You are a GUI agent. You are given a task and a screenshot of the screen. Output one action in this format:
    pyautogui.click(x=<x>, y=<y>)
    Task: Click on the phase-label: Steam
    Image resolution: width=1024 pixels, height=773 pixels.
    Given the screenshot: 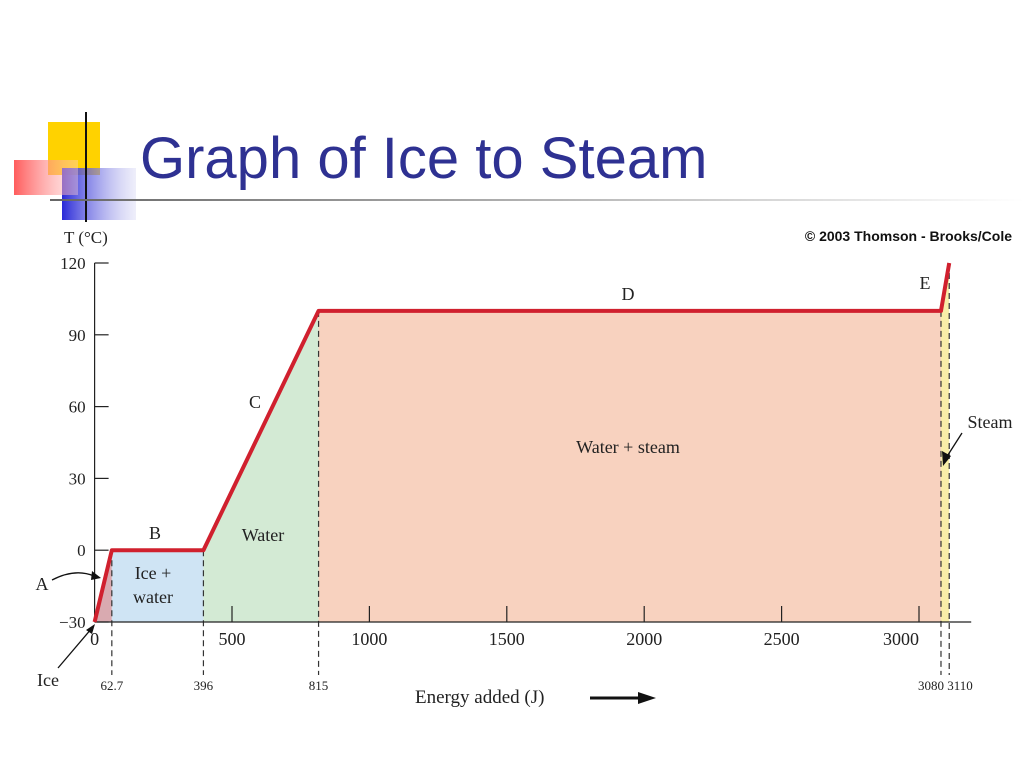 What is the action you would take?
    pyautogui.click(x=990, y=422)
    